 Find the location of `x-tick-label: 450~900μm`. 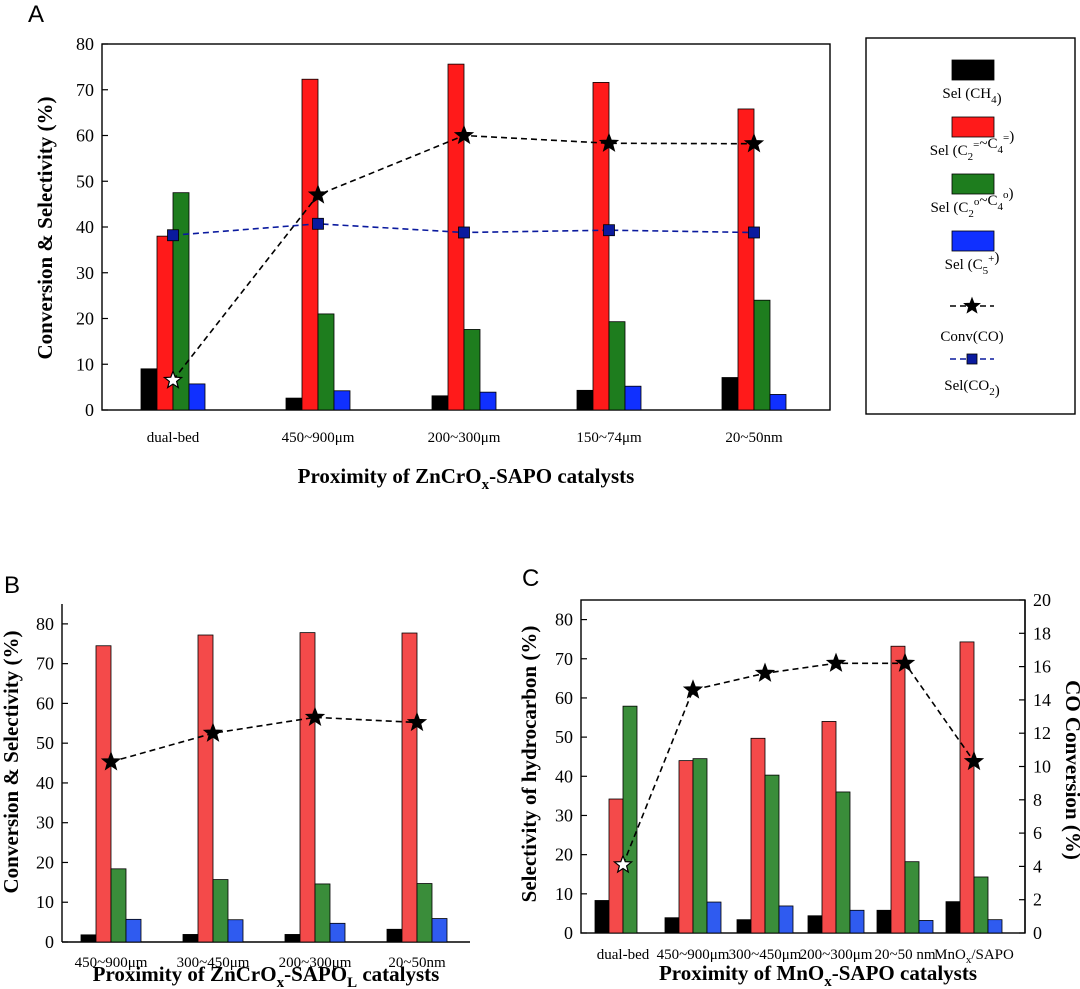

x-tick-label: 450~900μm is located at coordinates (318, 438).